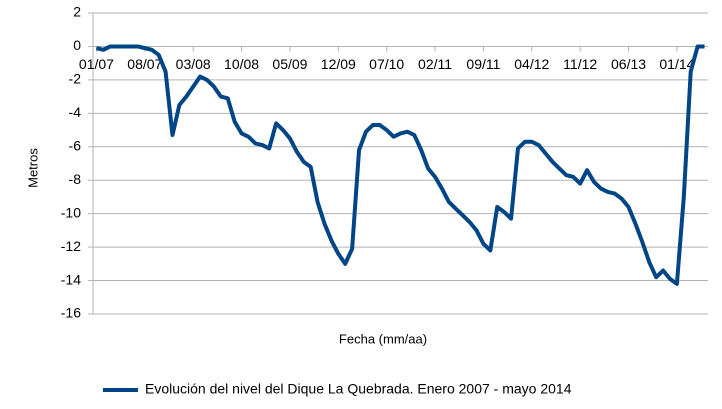 This screenshot has height=409, width=722. I want to click on x-tick-label: 11/12, so click(580, 64).